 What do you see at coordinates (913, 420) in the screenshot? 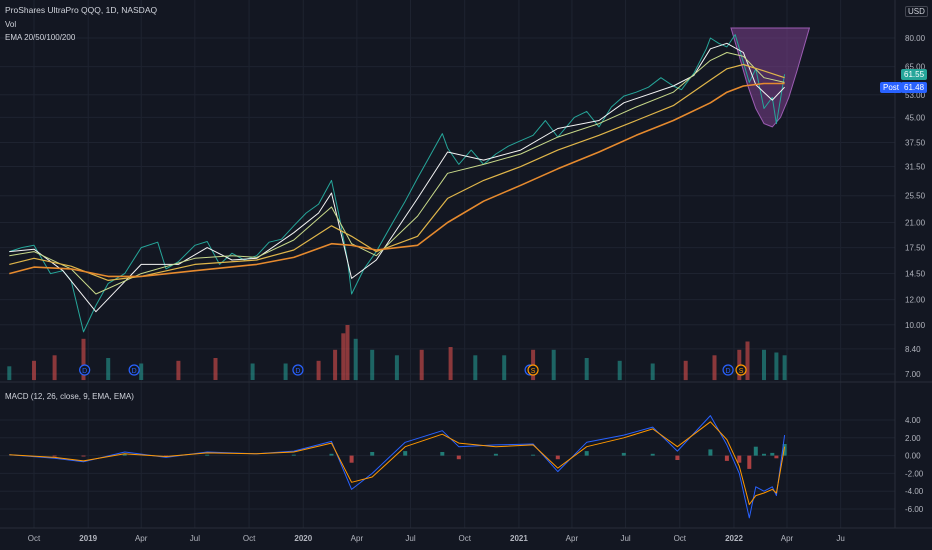
I see `macd-tick-label-0: 4.00` at bounding box center [913, 420].